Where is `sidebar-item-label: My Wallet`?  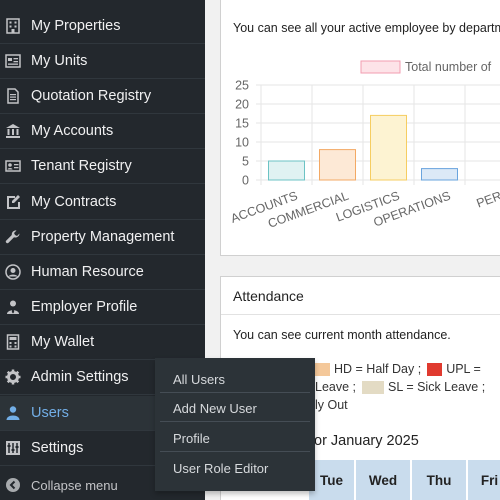 sidebar-item-label: My Wallet is located at coordinates (63, 342).